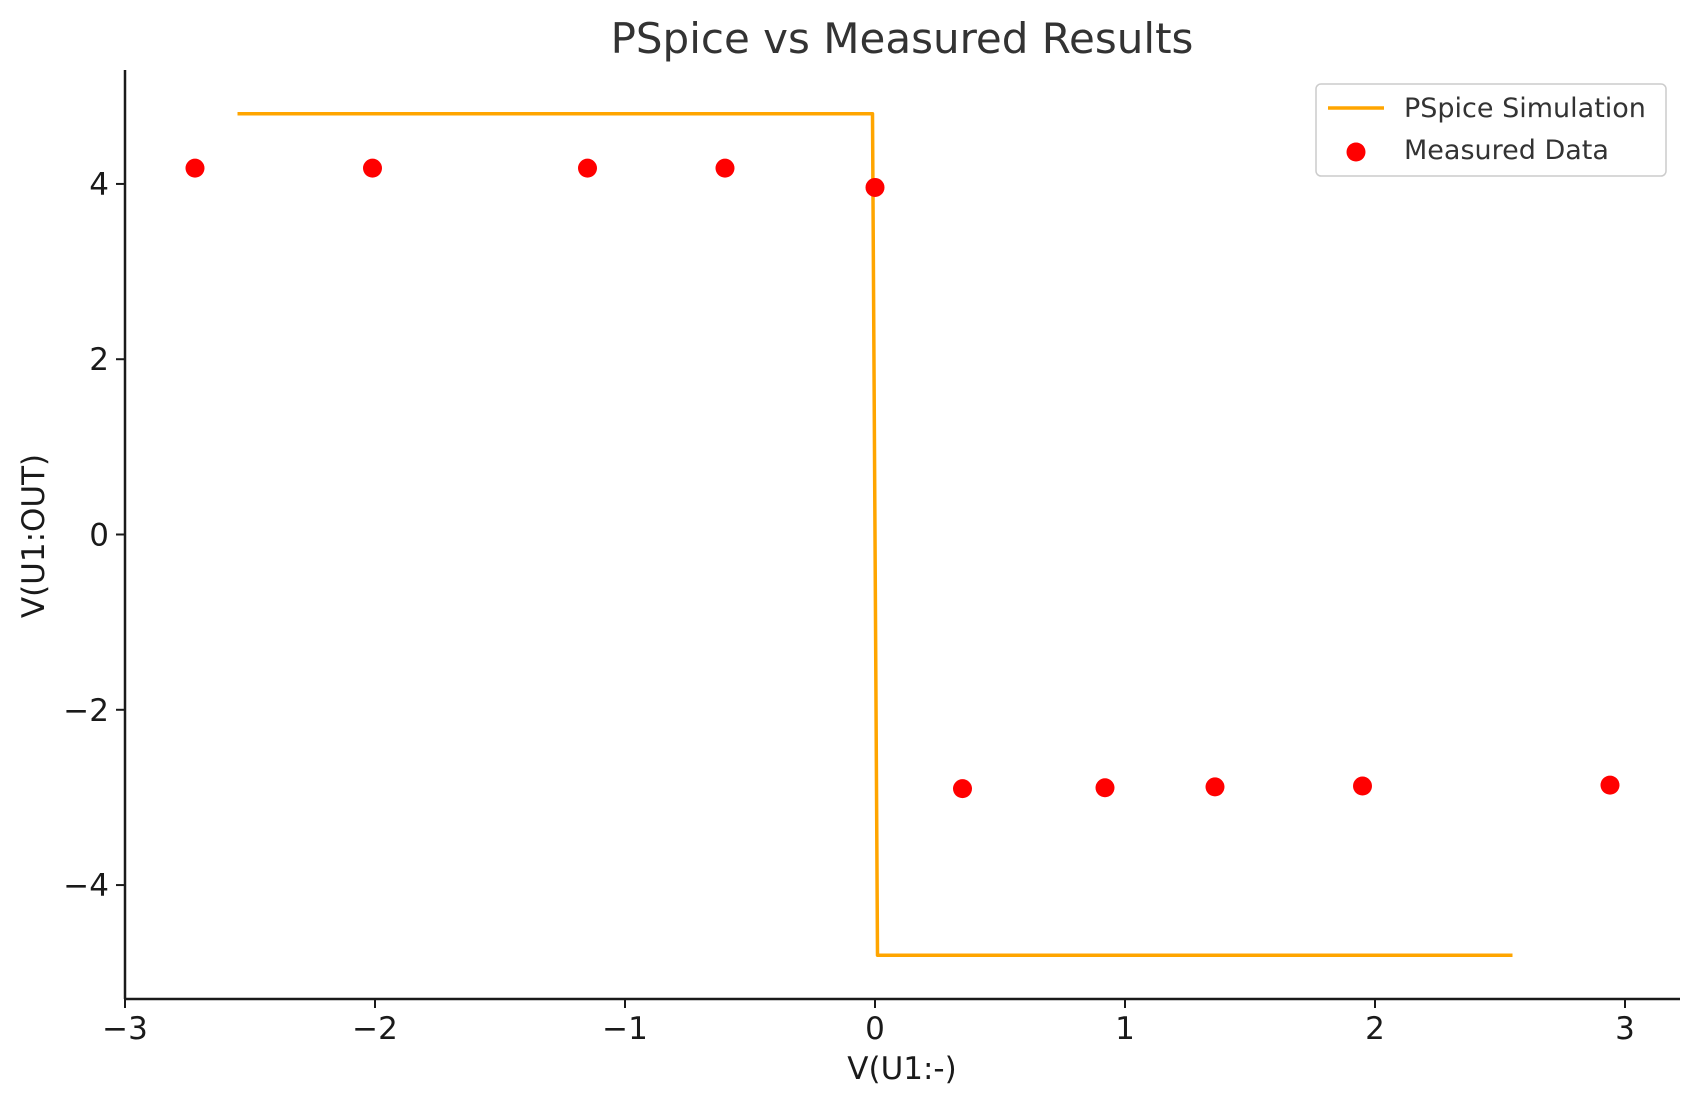 The width and height of the screenshot is (1693, 1101). Describe the element at coordinates (125, 1029) in the screenshot. I see `x-tick-label: −3` at that location.